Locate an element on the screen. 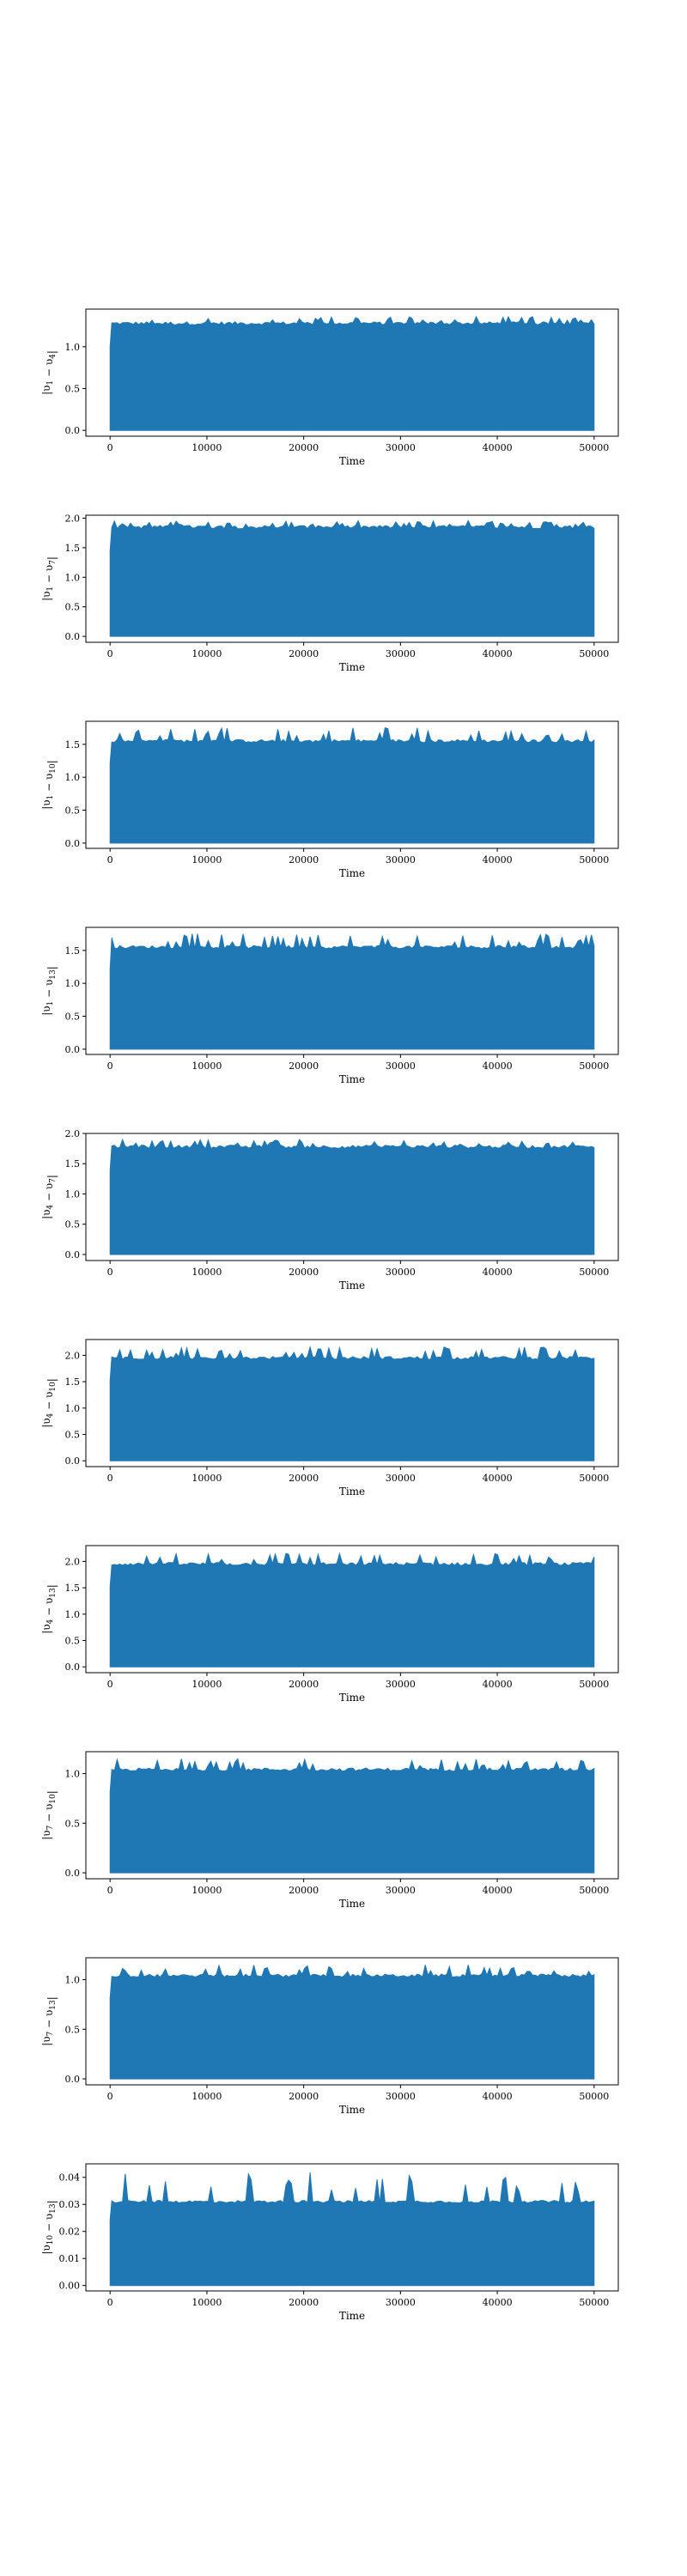  y-axis-label: |υ4 − υ13| is located at coordinates (49, 1609).